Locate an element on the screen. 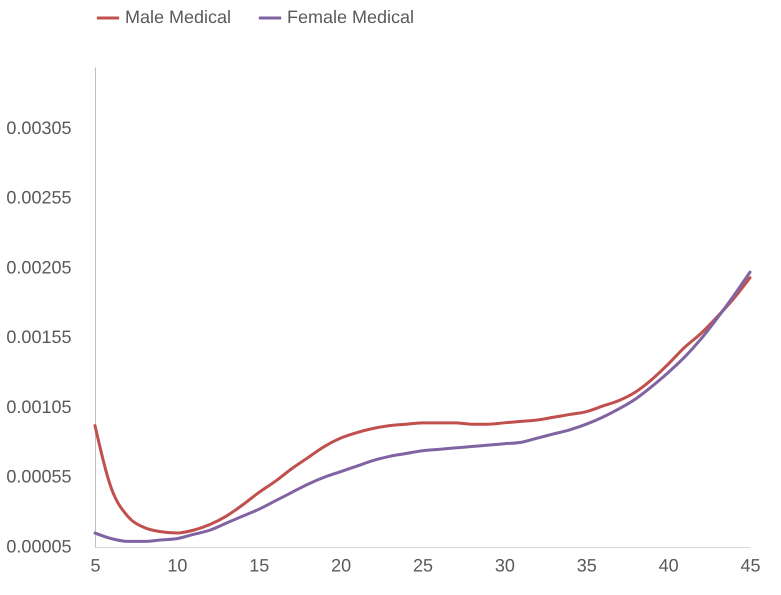  y-tick-label: 0.00205 is located at coordinates (39, 267).